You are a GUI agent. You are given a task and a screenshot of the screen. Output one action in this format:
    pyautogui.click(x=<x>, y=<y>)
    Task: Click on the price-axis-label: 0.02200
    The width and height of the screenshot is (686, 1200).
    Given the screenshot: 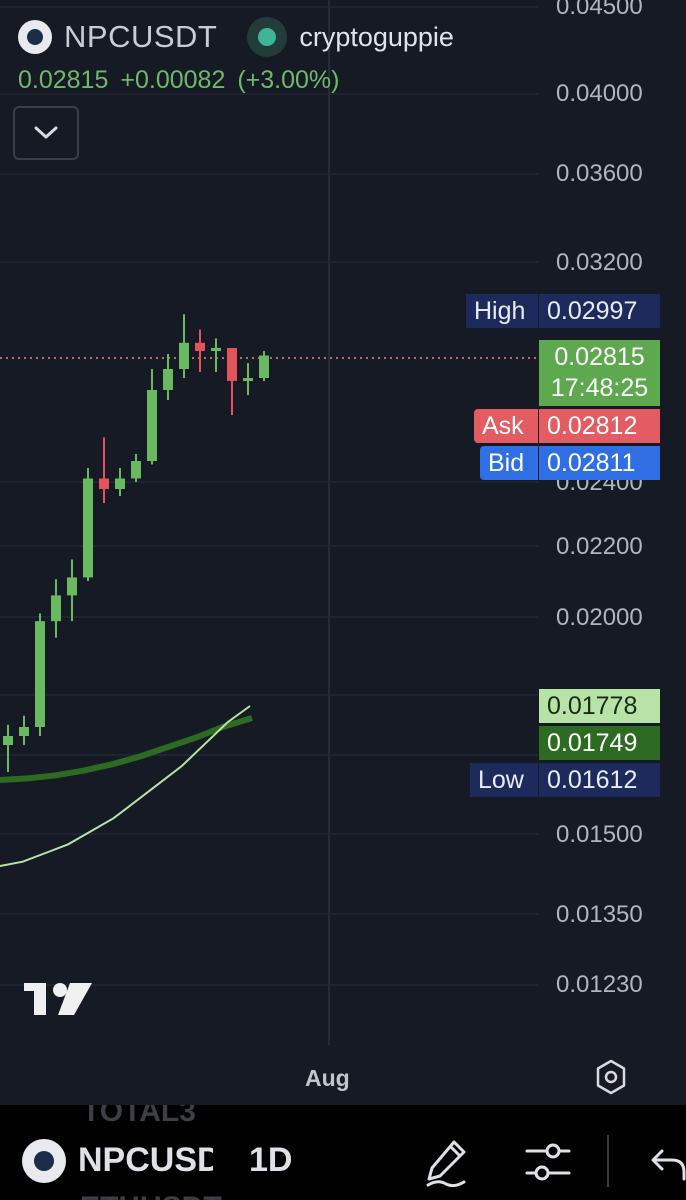 What is the action you would take?
    pyautogui.click(x=599, y=546)
    